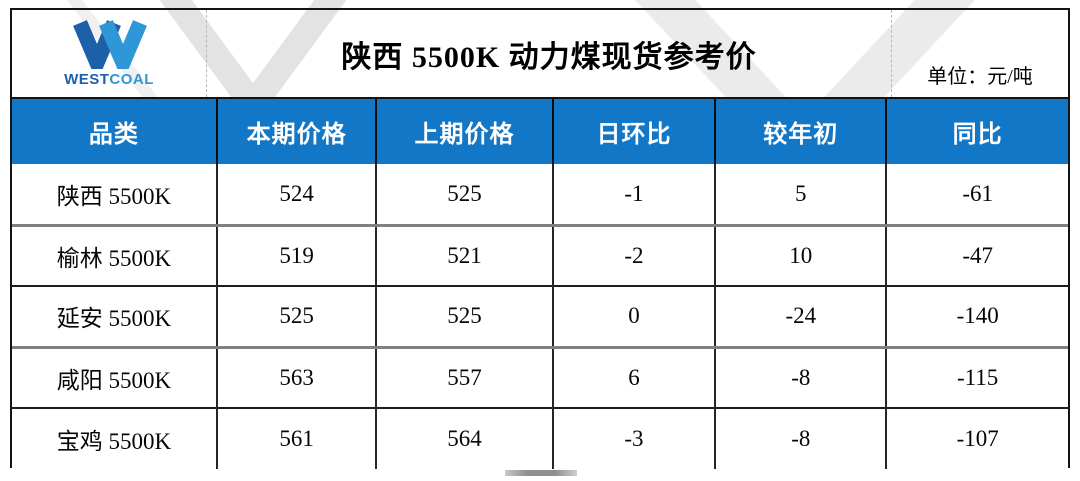 Image resolution: width=1080 pixels, height=481 pixels. Describe the element at coordinates (541, 473) in the screenshot. I see `watermark-bottom-bar` at that location.